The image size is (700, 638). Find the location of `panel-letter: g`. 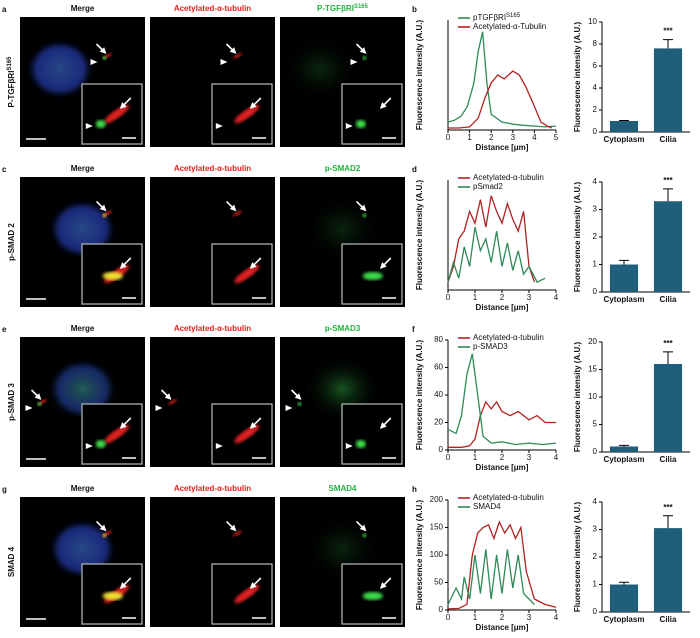

panel-letter: g is located at coordinates (4, 489).